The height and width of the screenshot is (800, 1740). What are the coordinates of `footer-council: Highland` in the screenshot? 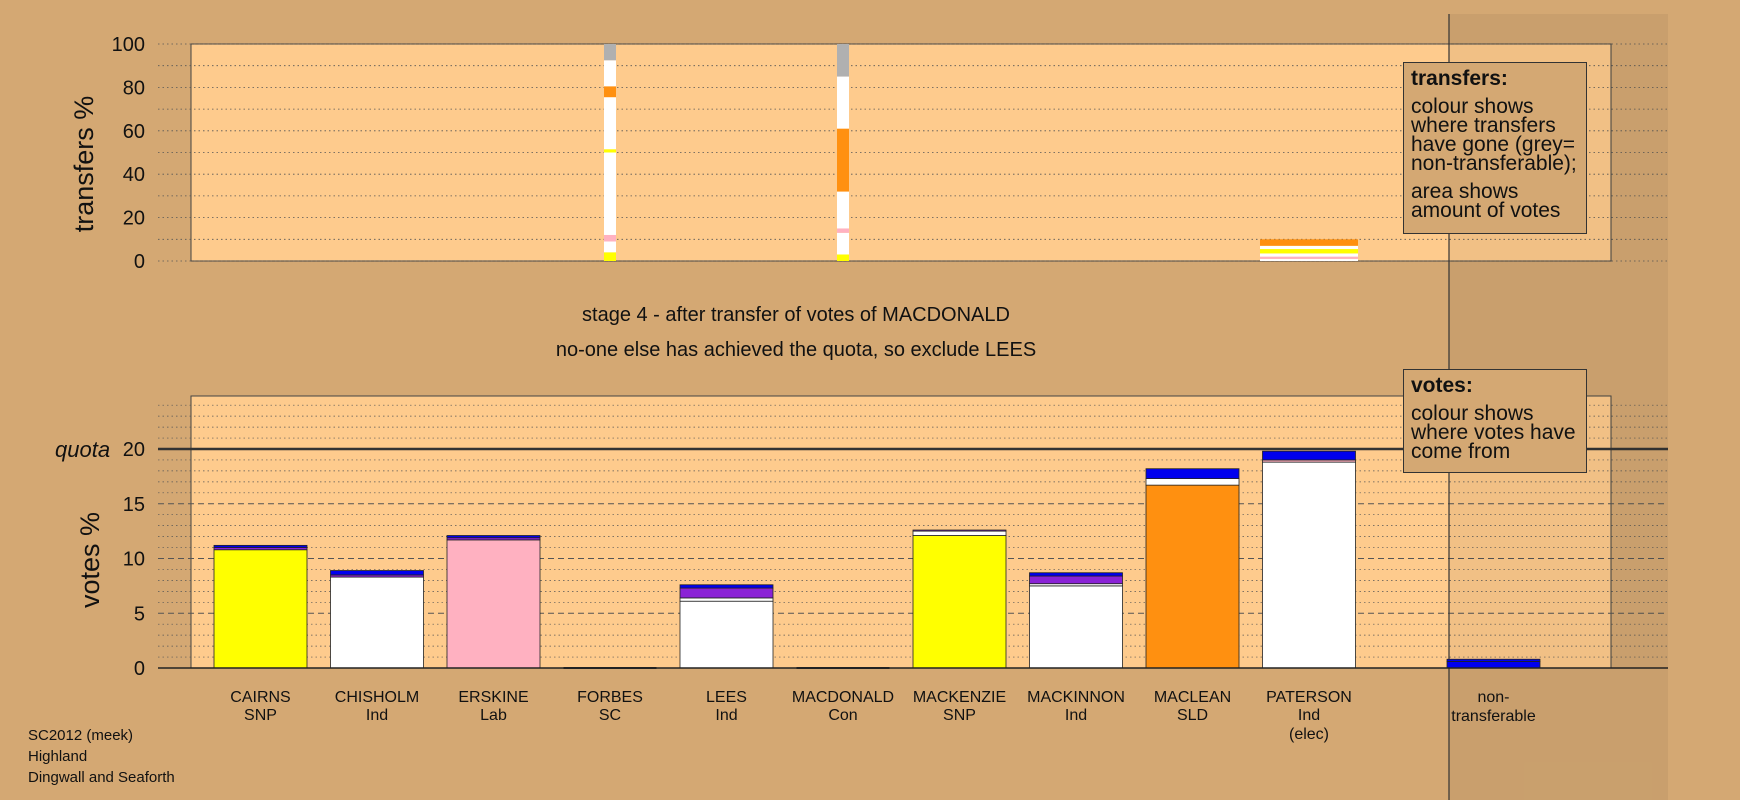 It's located at (58, 756).